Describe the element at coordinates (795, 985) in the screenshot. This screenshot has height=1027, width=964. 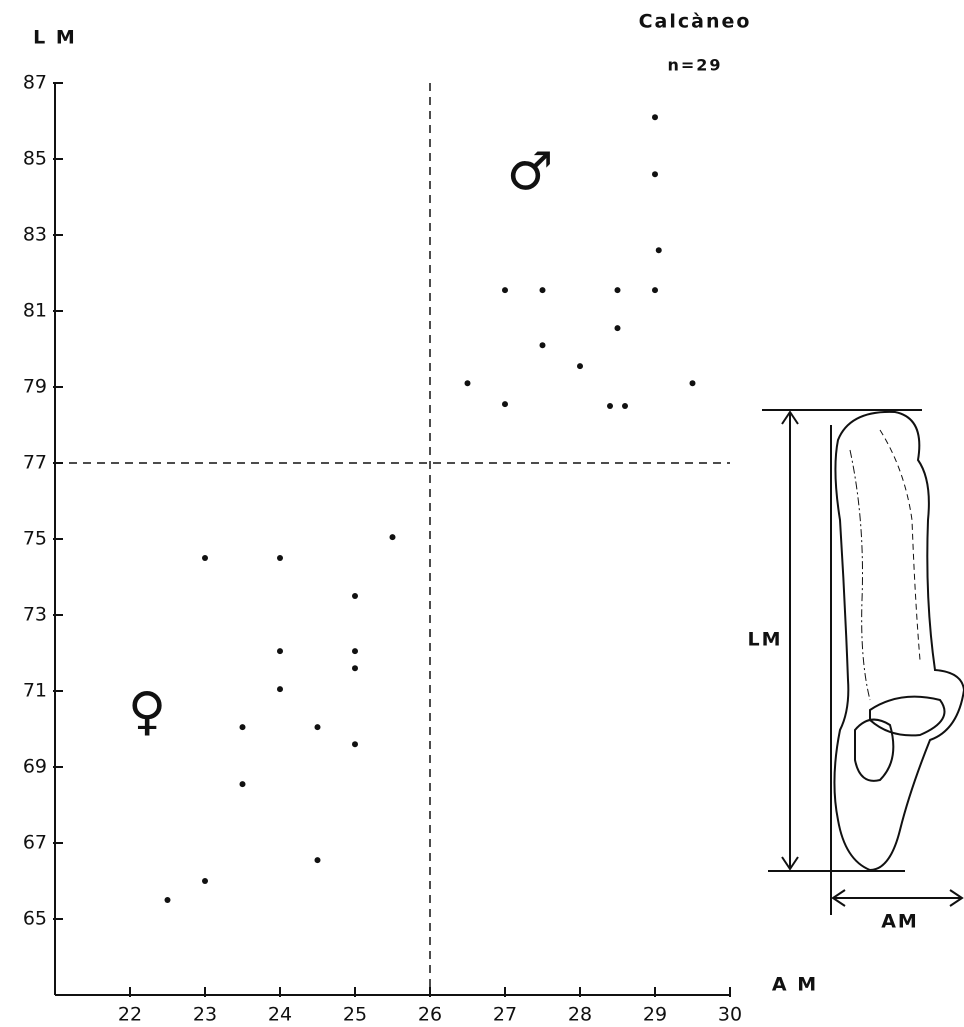
I see `x-axis-label: A M` at that location.